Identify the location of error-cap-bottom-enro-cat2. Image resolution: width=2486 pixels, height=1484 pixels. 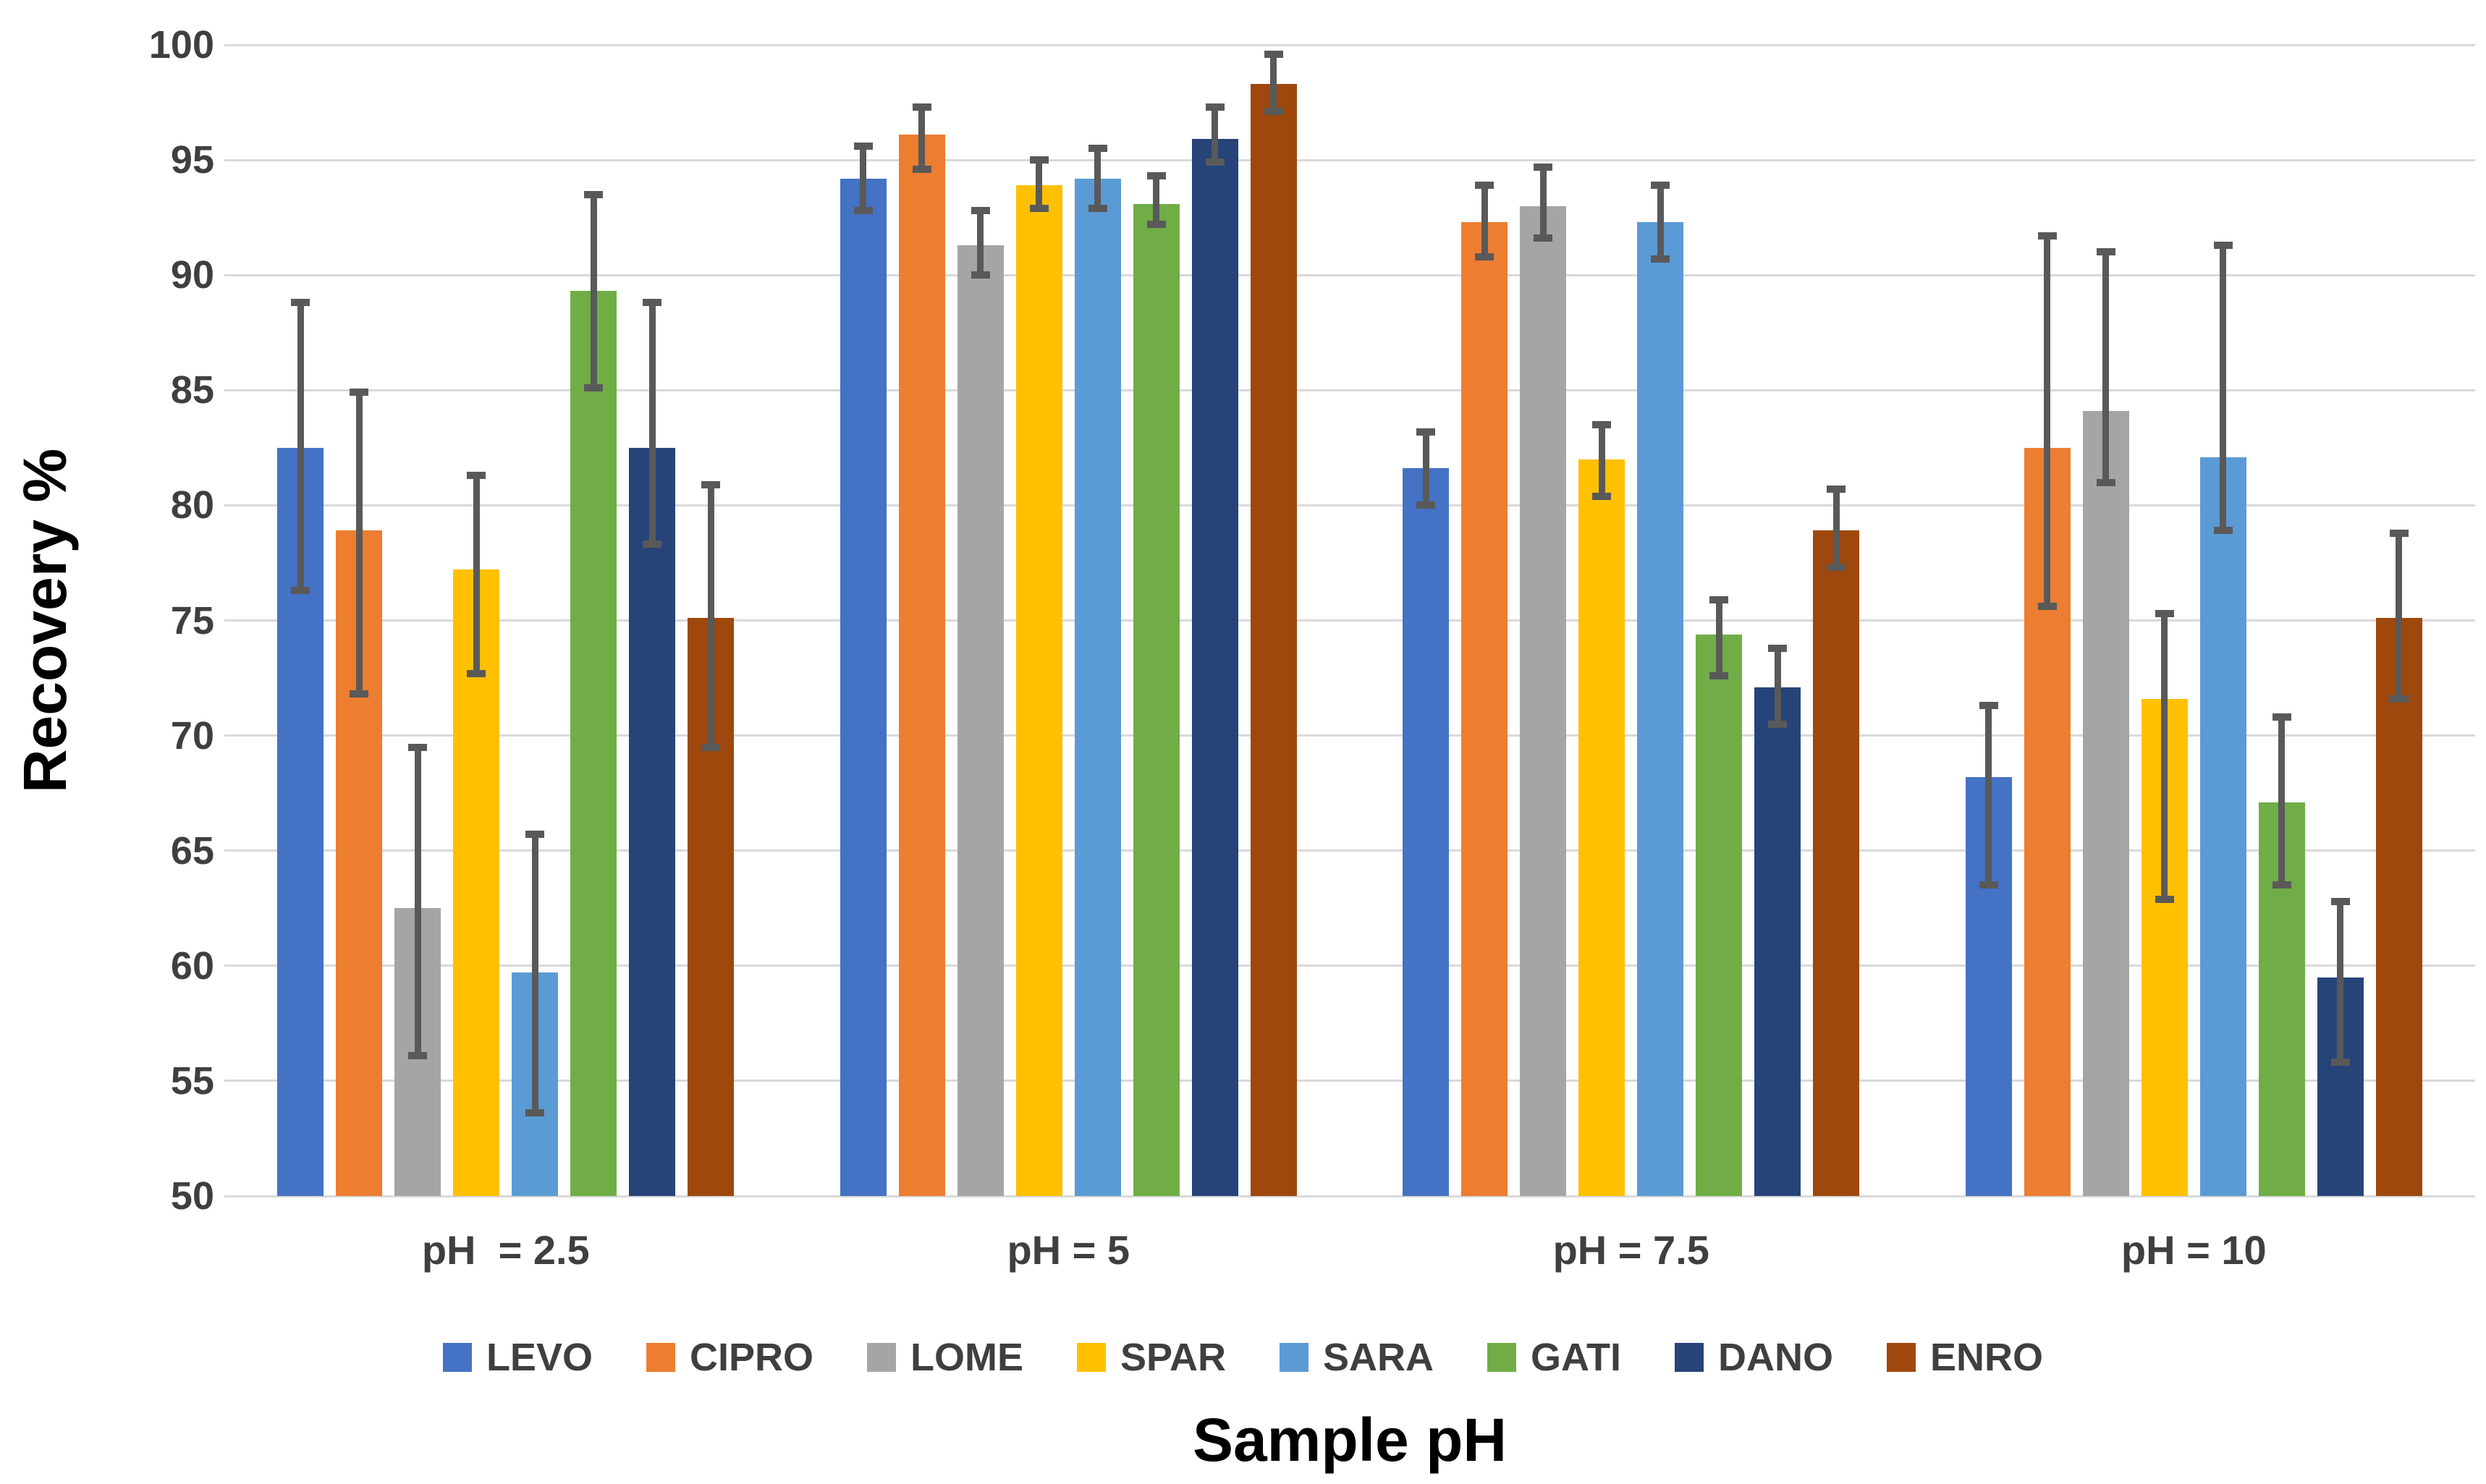
(1836, 568).